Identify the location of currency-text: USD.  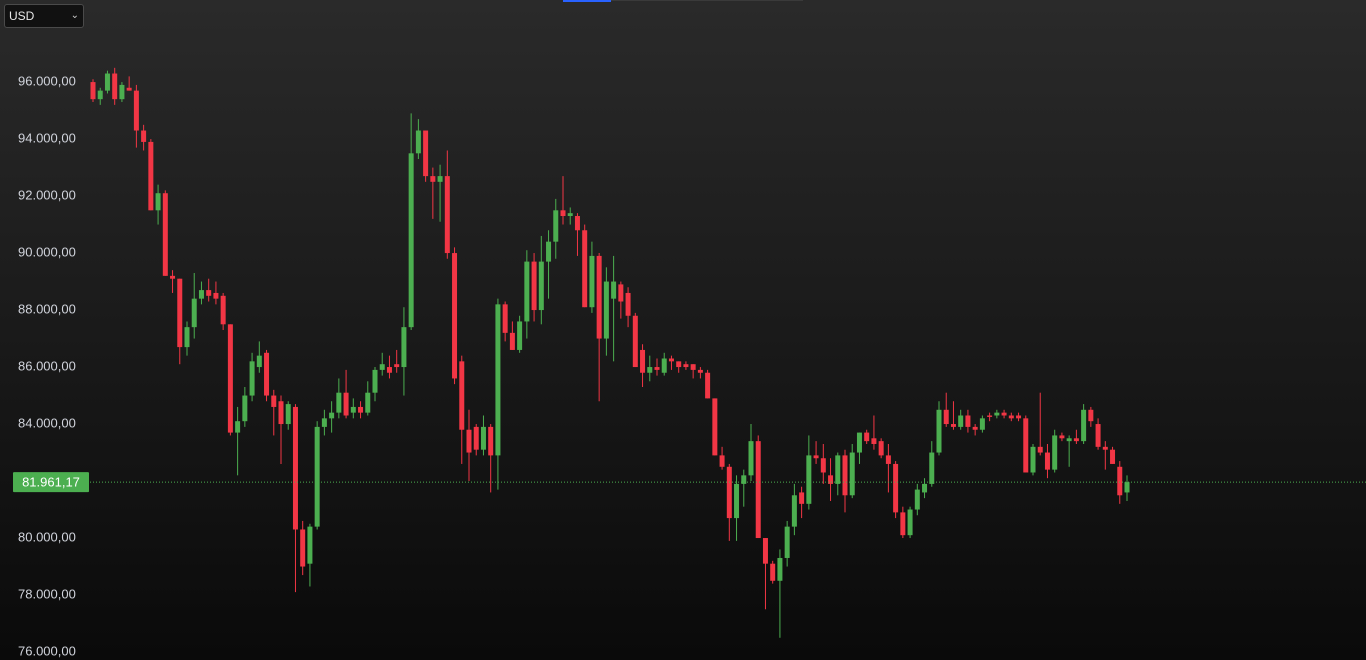
(22, 16).